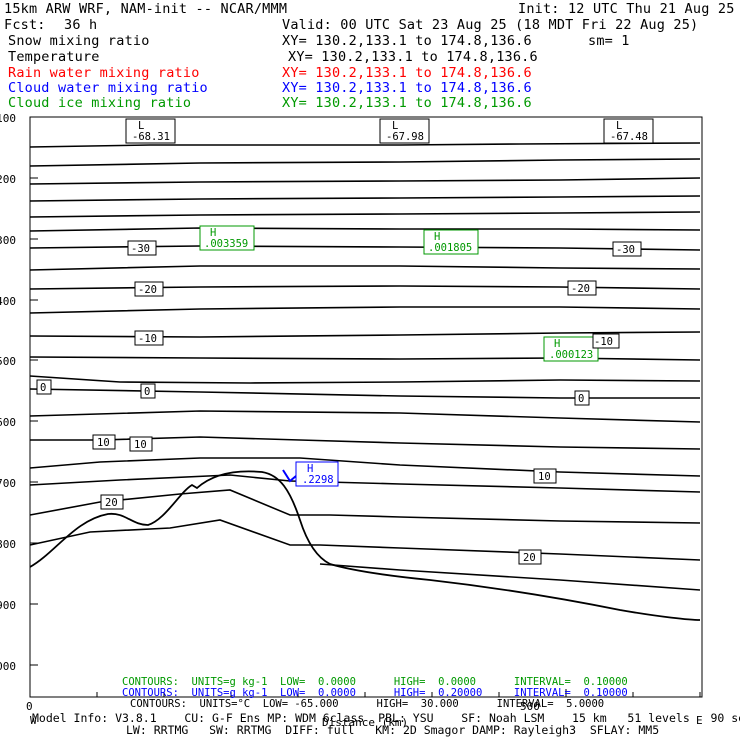  I want to click on y-tick-600: 600, so click(8, 422).